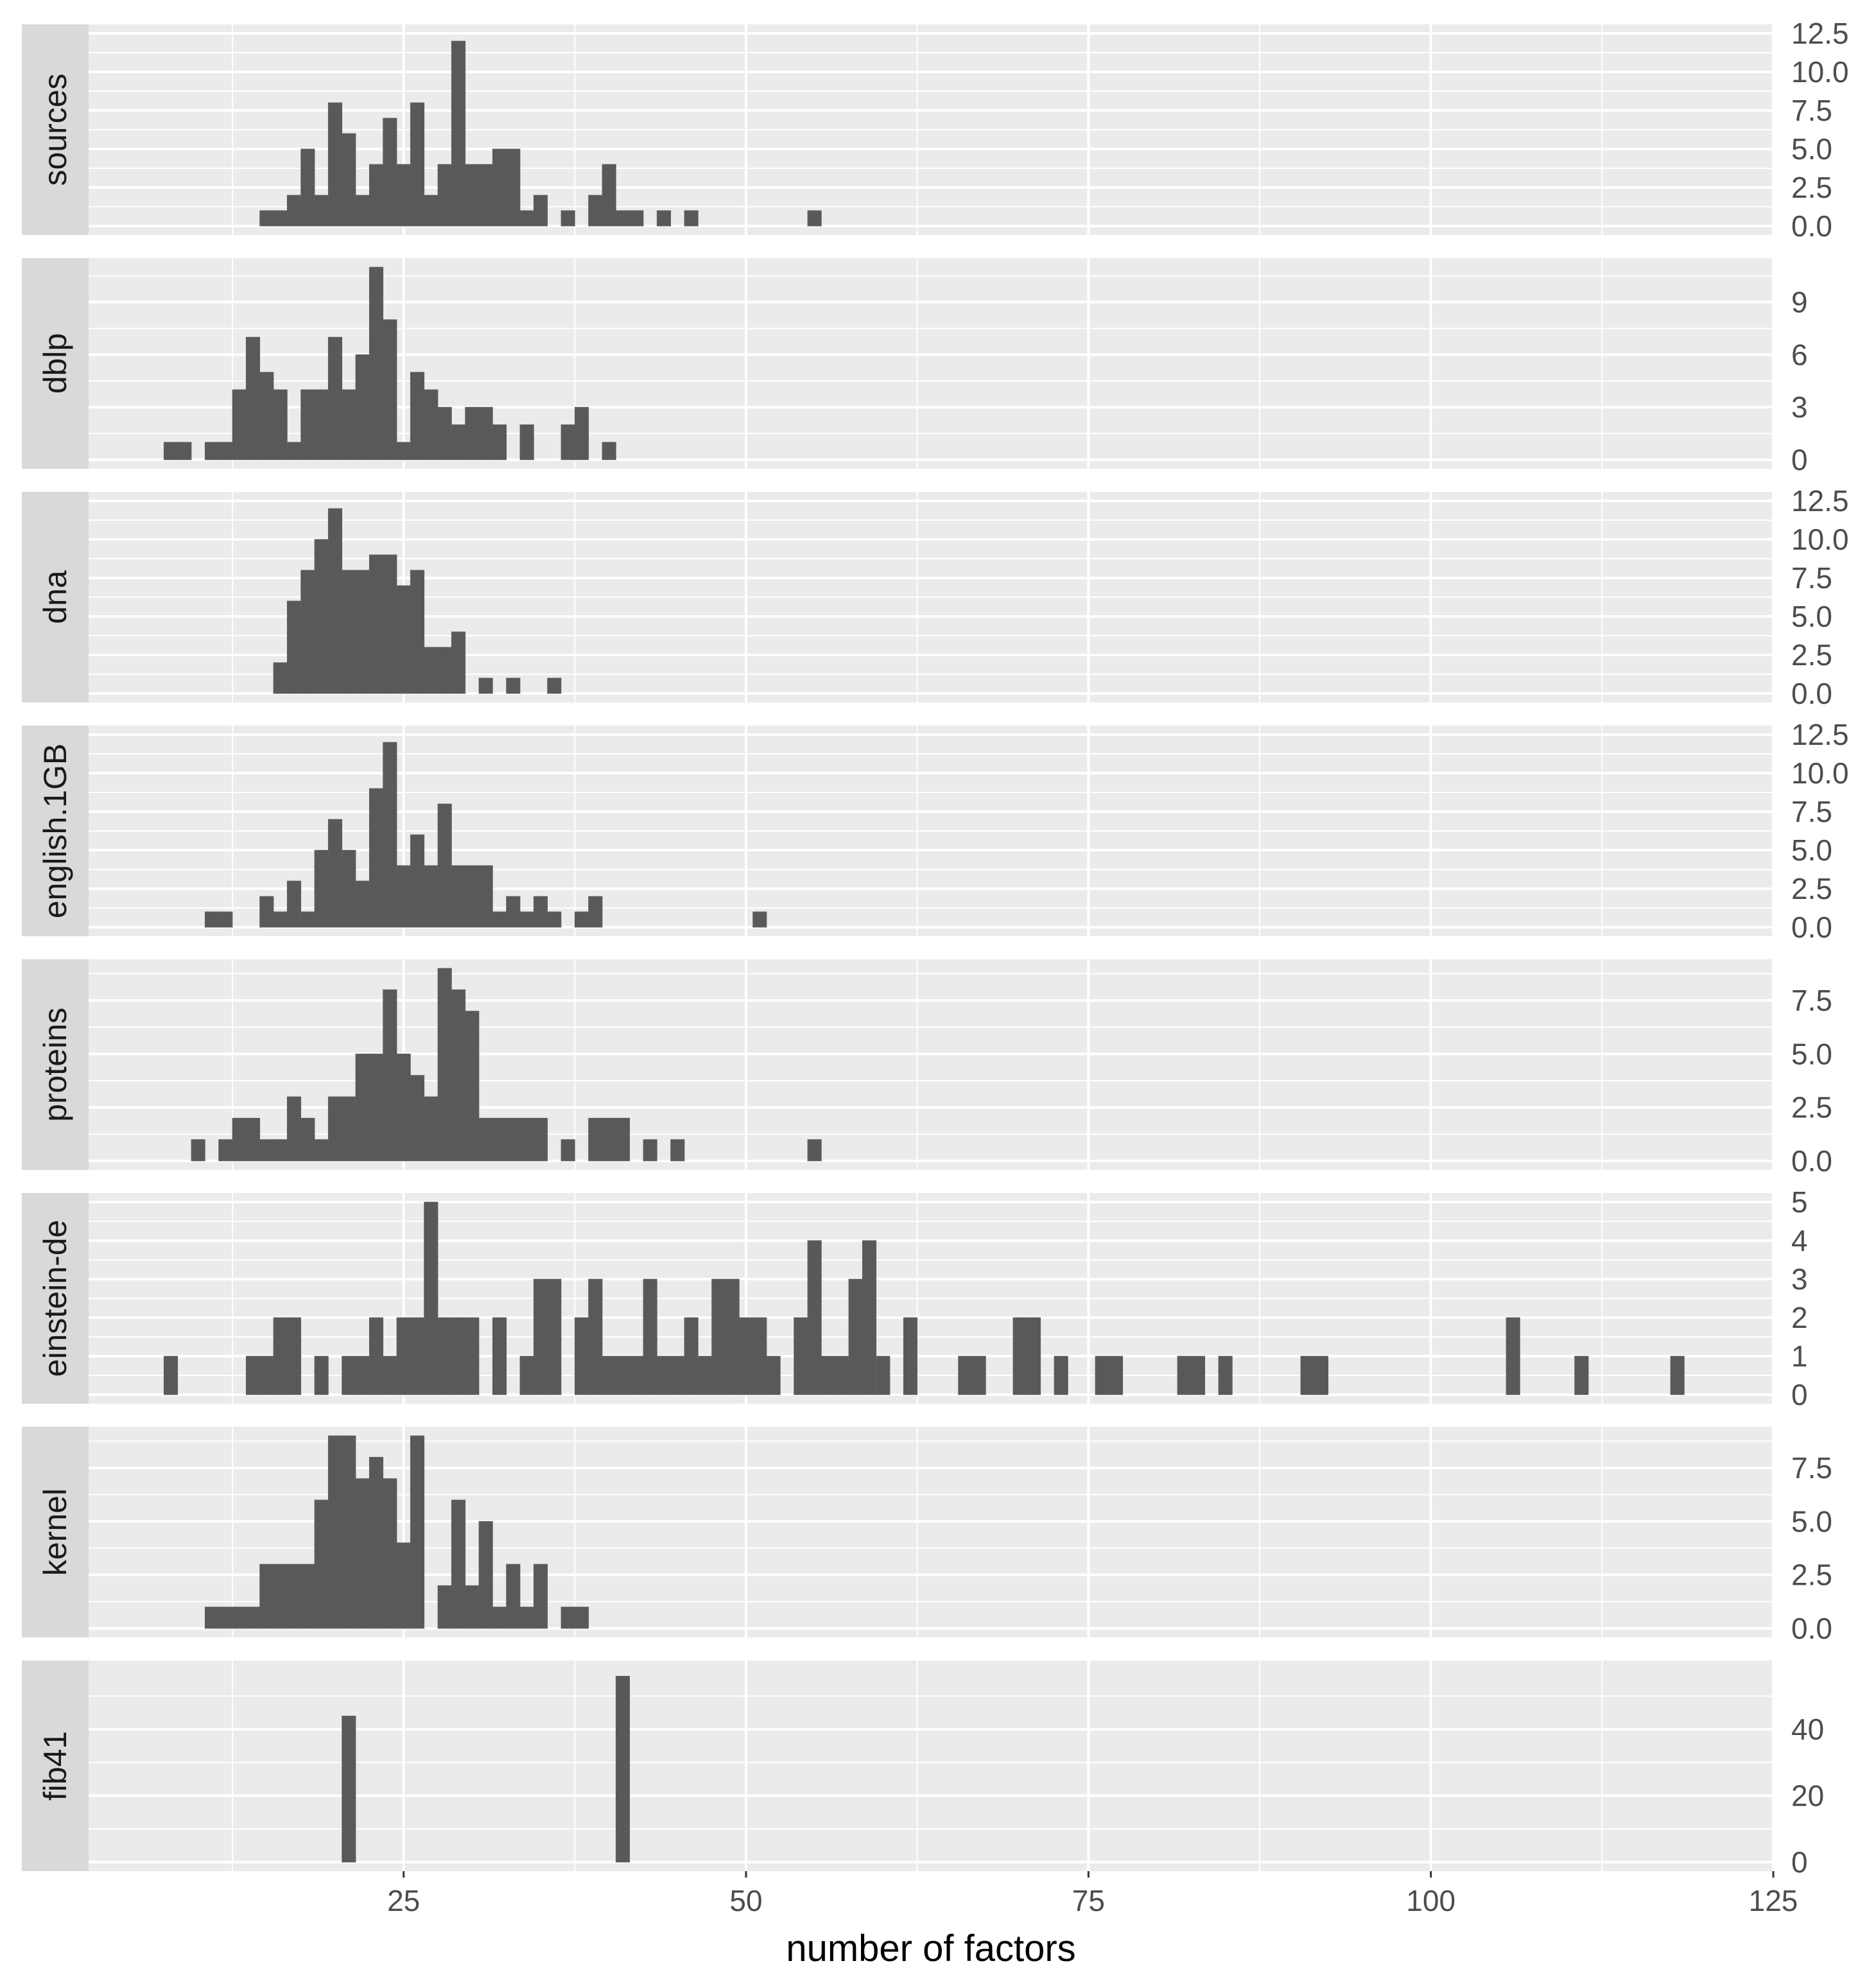 The width and height of the screenshot is (1876, 1988). What do you see at coordinates (1799, 1240) in the screenshot?
I see `y-tick-label: 4` at bounding box center [1799, 1240].